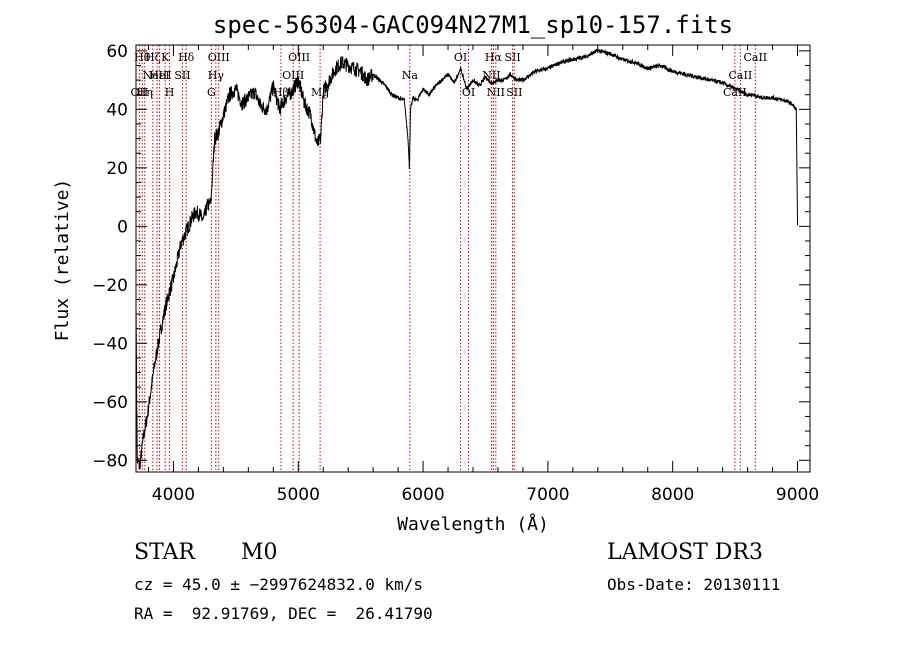  What do you see at coordinates (259, 552) in the screenshot?
I see `object-subclass: M0` at bounding box center [259, 552].